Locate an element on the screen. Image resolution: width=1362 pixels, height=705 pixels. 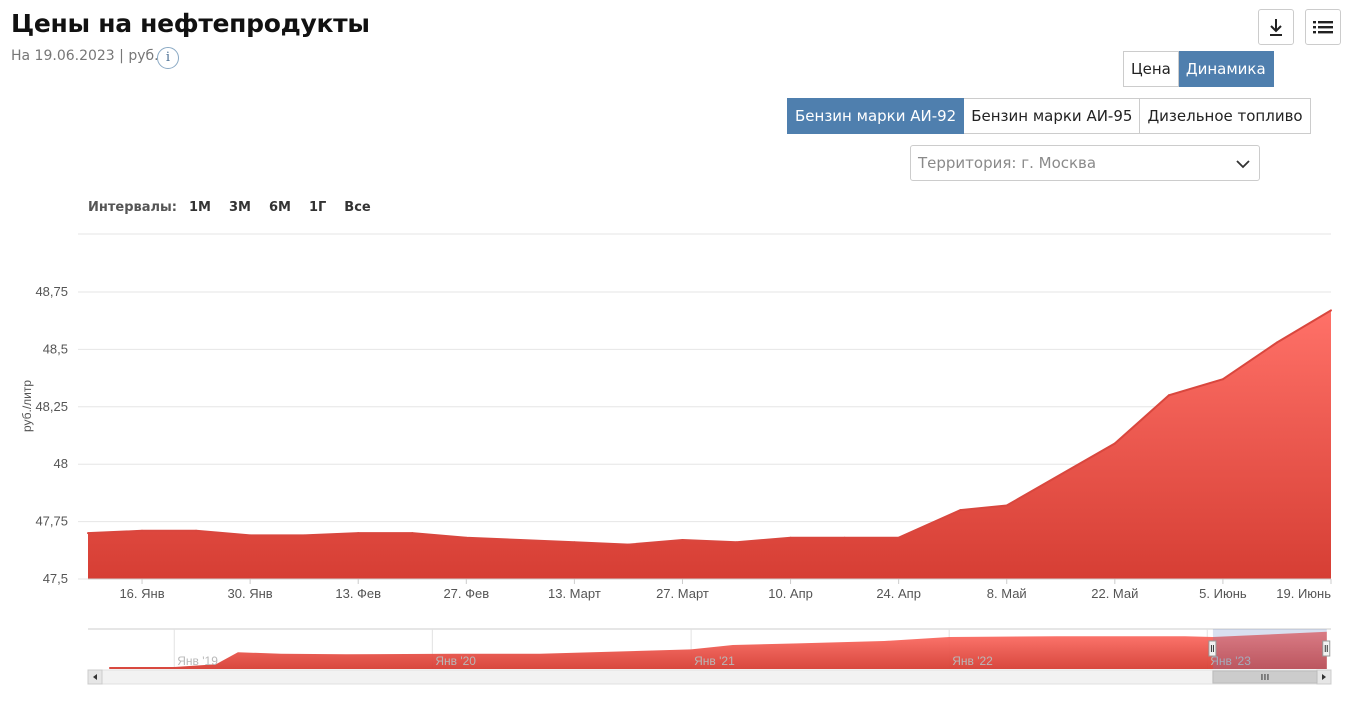
interval-1y: 1Г is located at coordinates (317, 207).